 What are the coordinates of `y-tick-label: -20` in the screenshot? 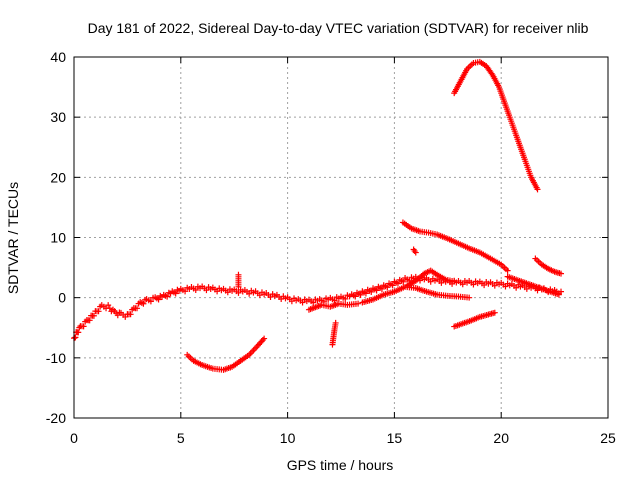 It's located at (56, 418).